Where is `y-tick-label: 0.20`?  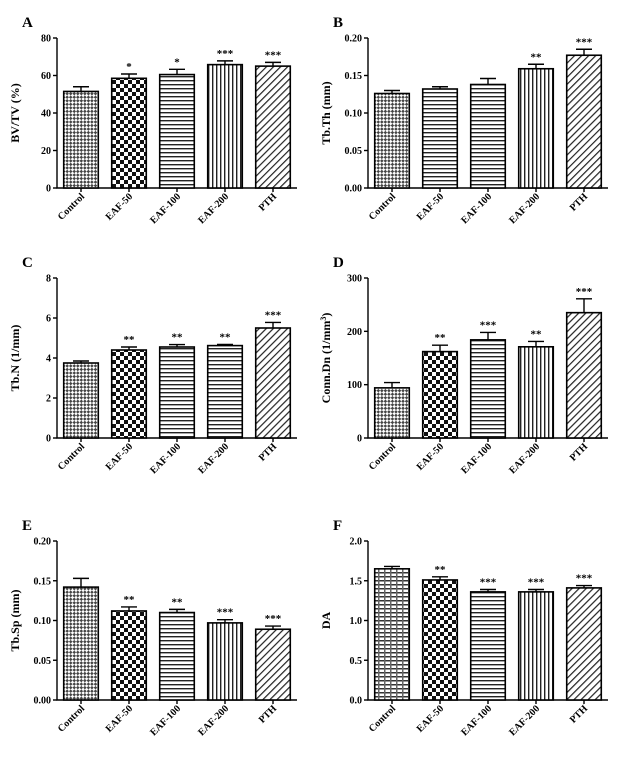 y-tick-label: 0.20 is located at coordinates (43, 542).